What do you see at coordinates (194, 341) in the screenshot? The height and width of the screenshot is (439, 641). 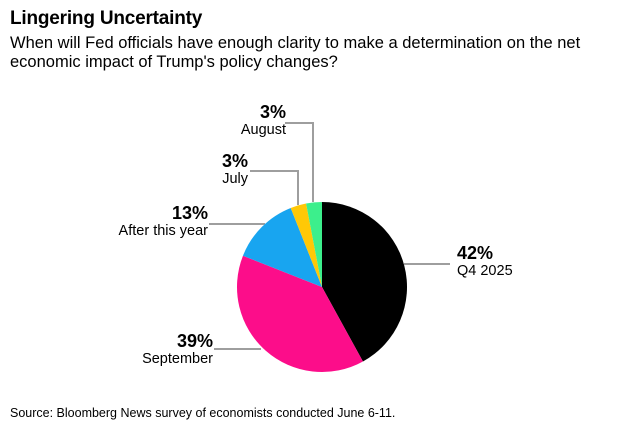 I see `label-september-pct: 39%` at bounding box center [194, 341].